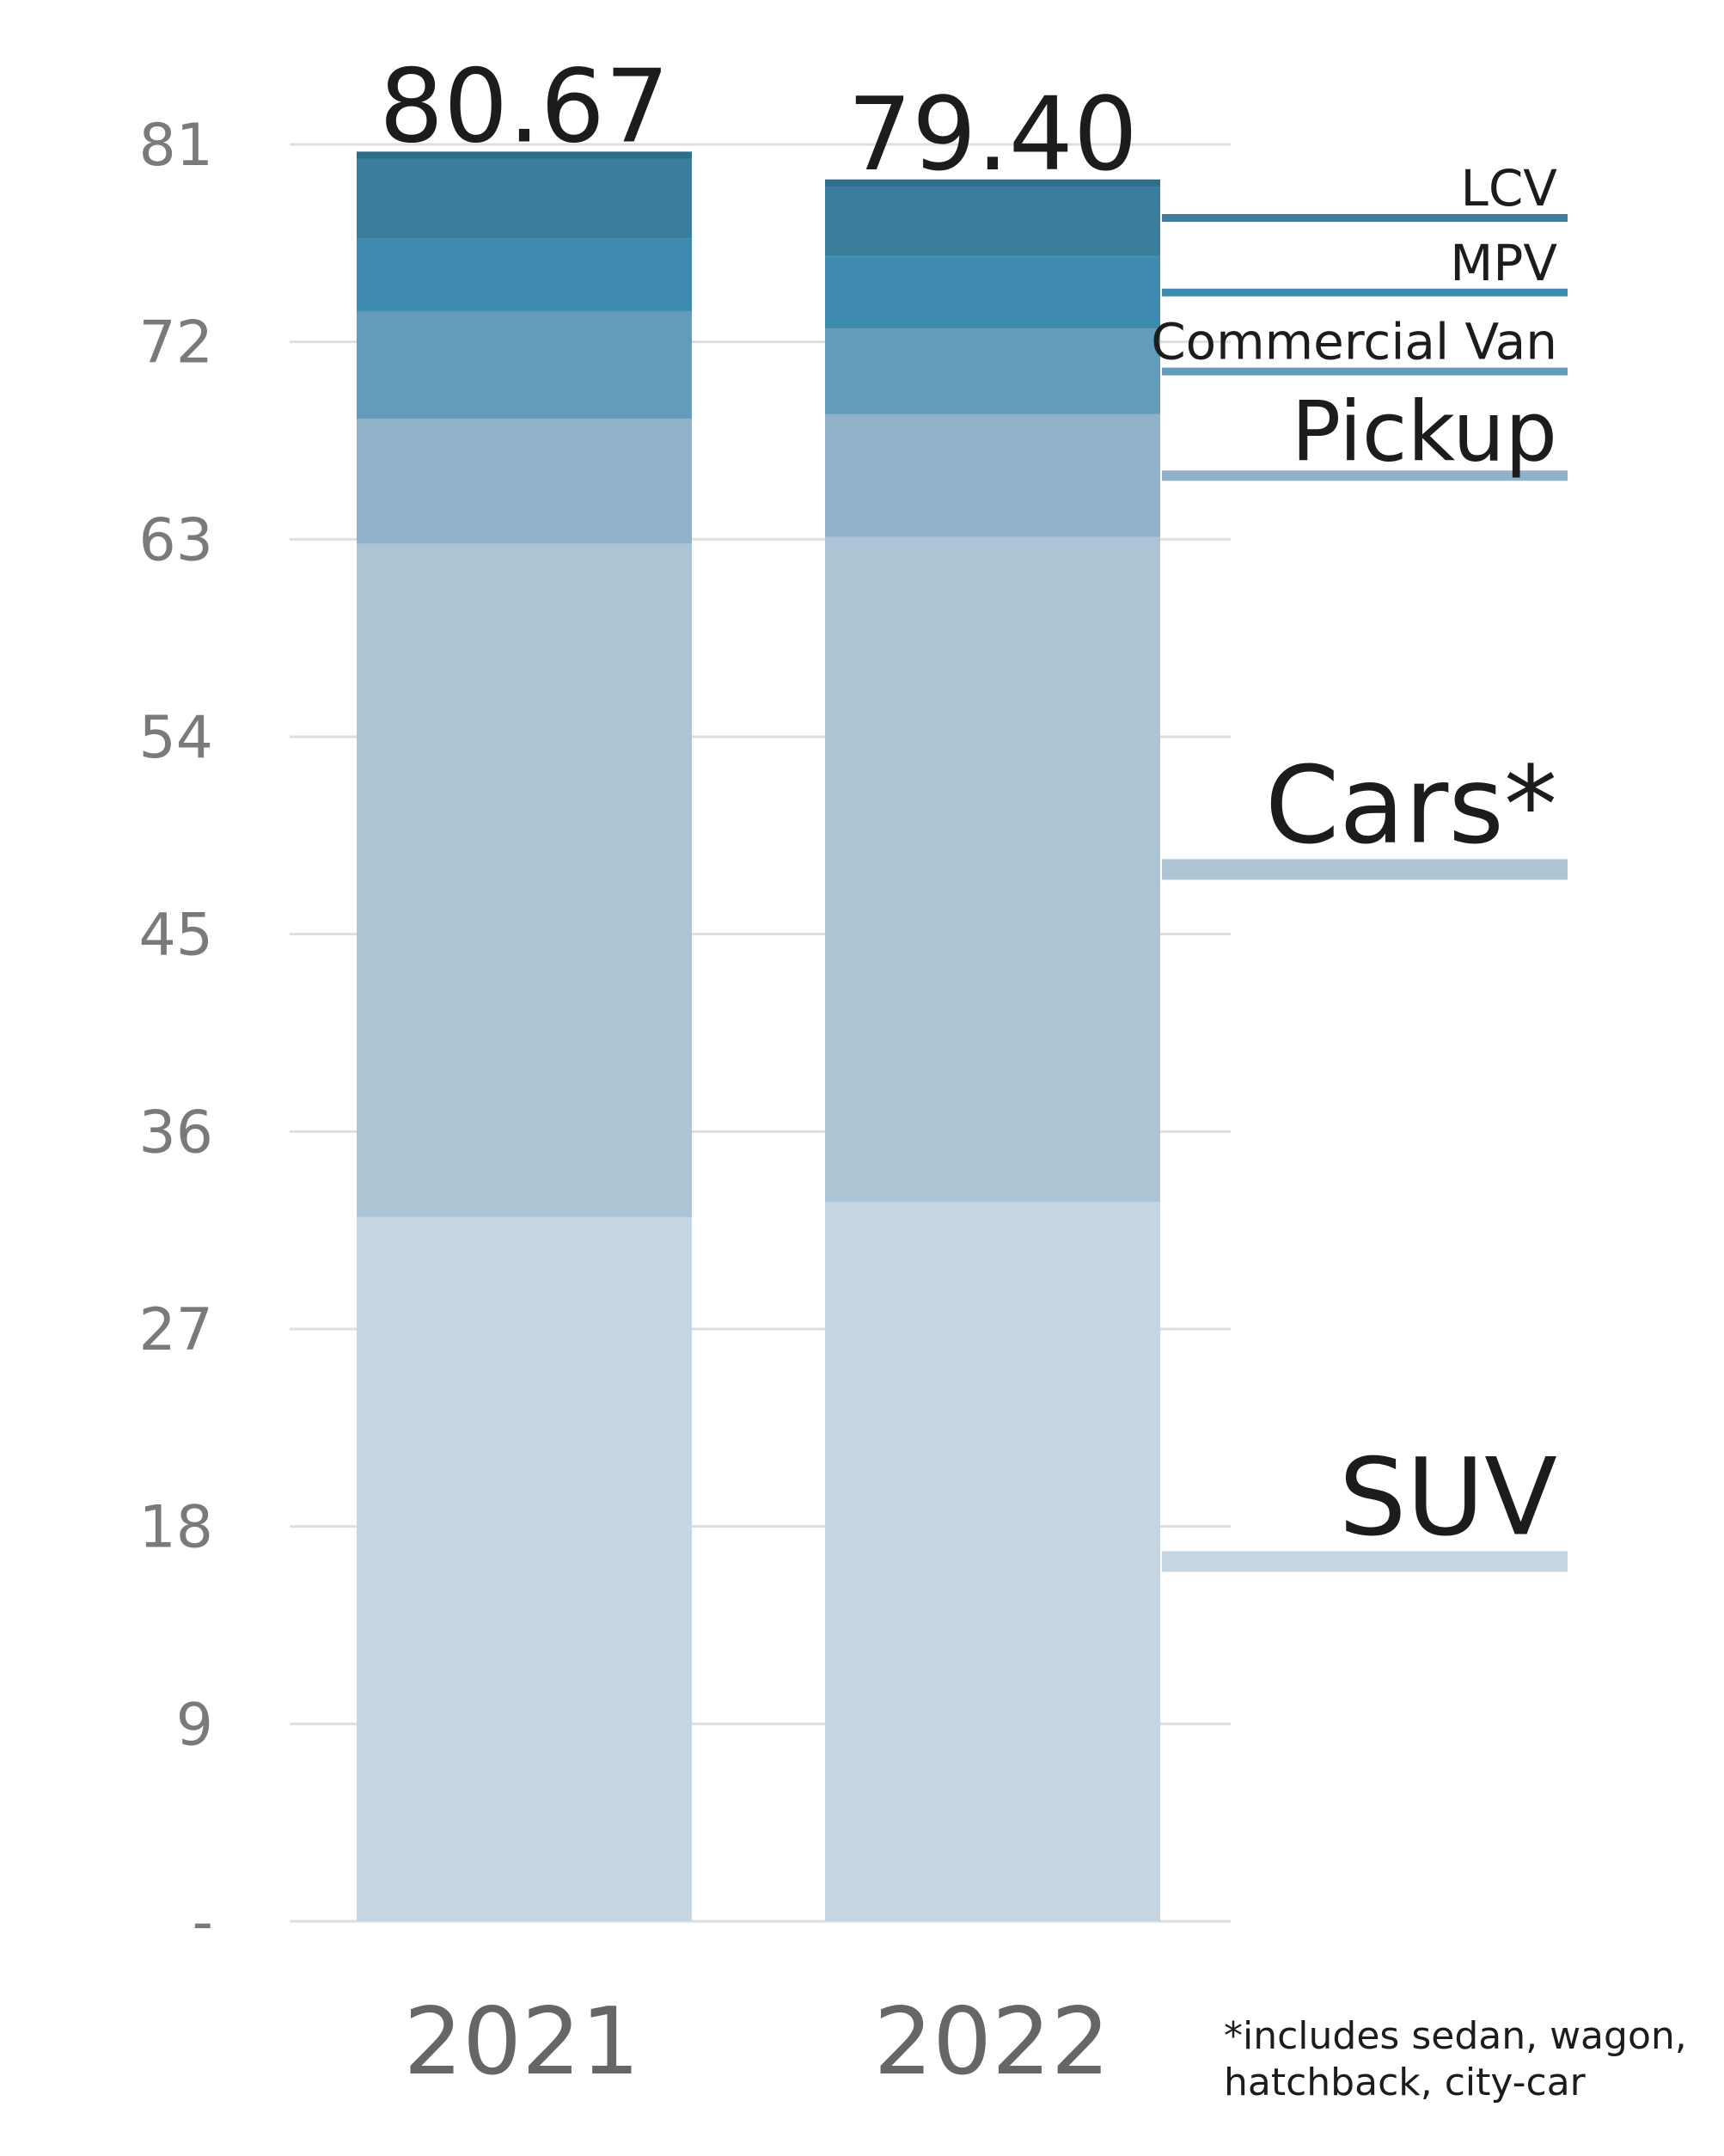 The image size is (1724, 2156). I want to click on series-label: Cars*, so click(1411, 805).